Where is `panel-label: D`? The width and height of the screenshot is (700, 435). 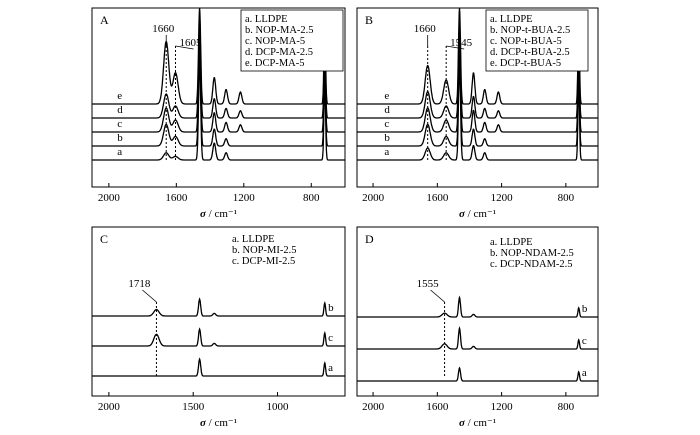
panel-label: D is located at coordinates (369, 239).